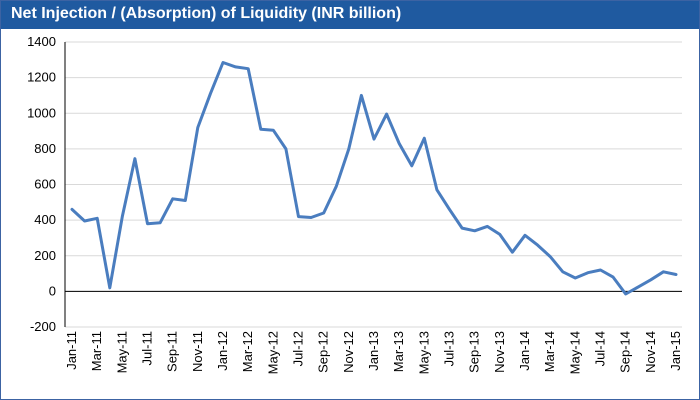  What do you see at coordinates (449, 348) in the screenshot?
I see `x-tick-label: Jul-13` at bounding box center [449, 348].